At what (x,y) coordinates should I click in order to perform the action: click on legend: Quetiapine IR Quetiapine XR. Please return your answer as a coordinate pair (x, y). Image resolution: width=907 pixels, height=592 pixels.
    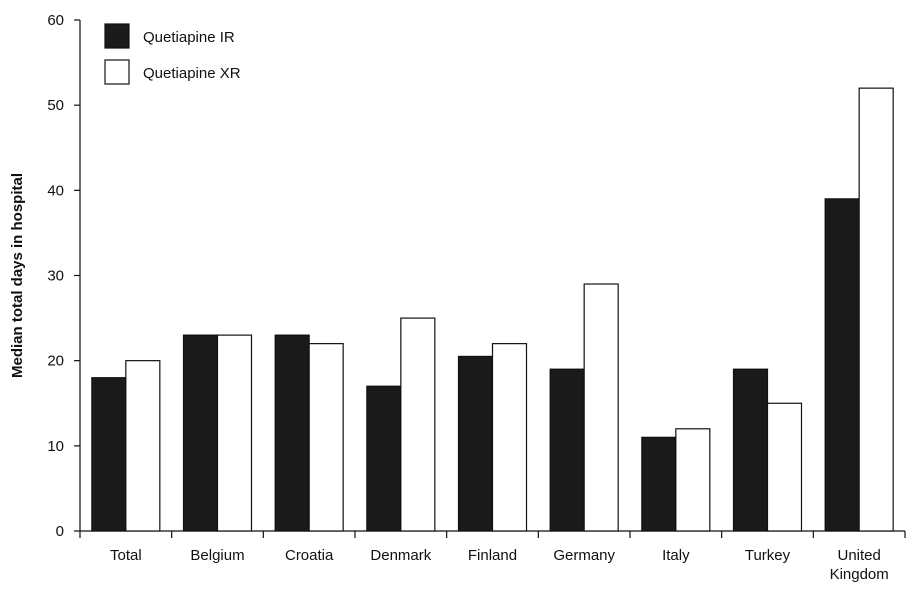
    Looking at the image, I should click on (172, 54).